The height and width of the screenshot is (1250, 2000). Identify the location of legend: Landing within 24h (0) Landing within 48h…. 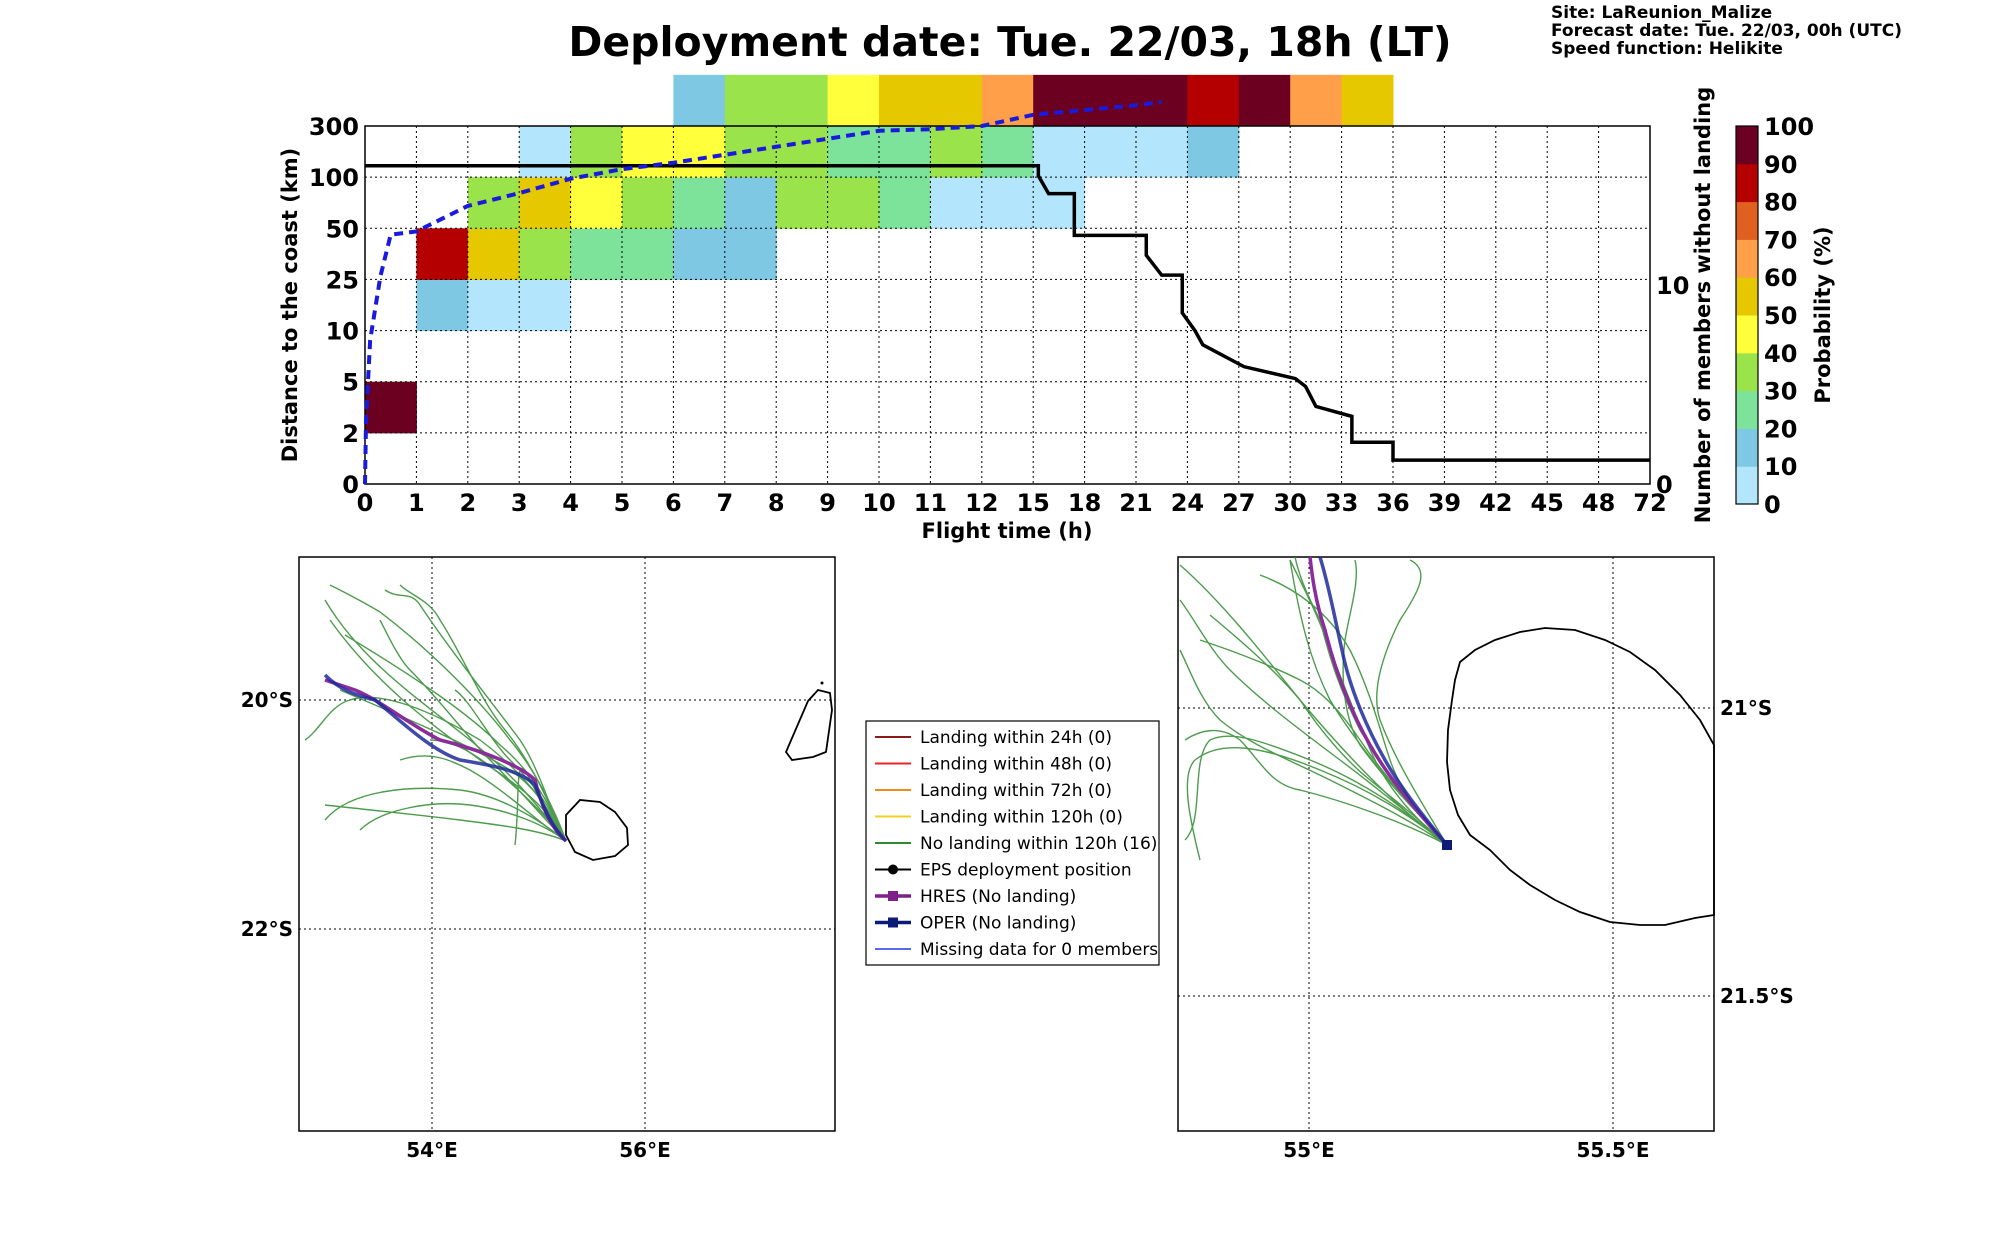
(1012, 843).